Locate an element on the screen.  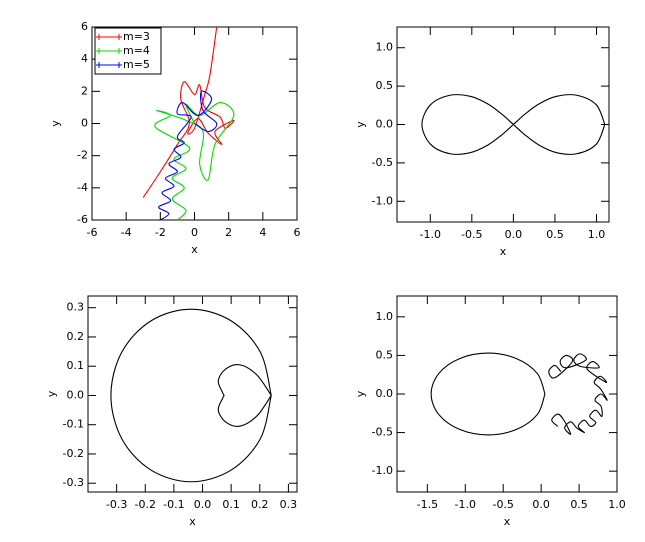
x-tick-label: -1.5 is located at coordinates (427, 504).